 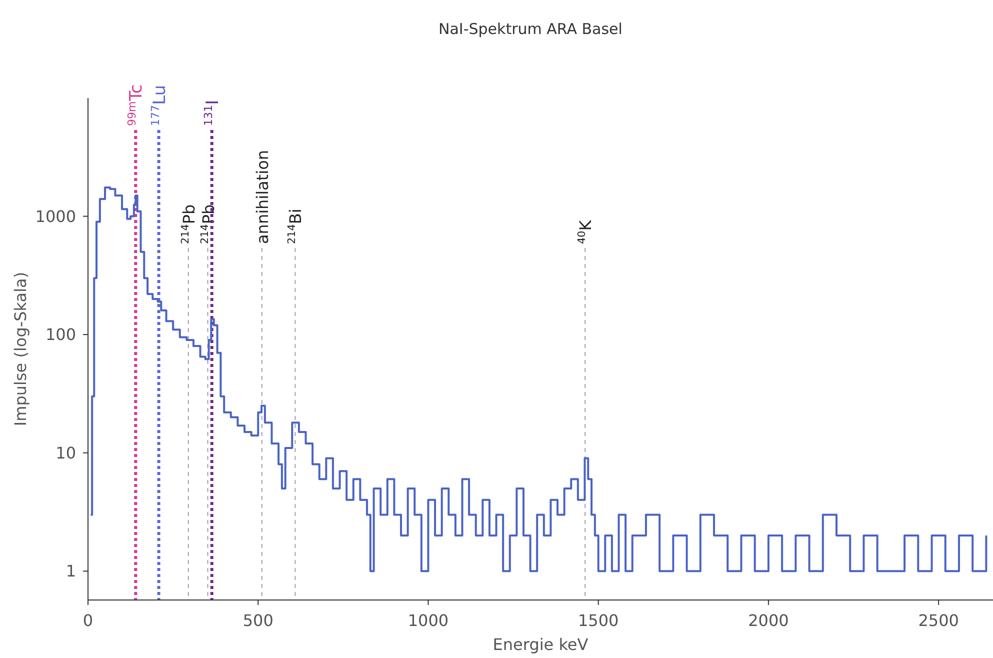 I want to click on x-tick-label: 2000, so click(x=768, y=620).